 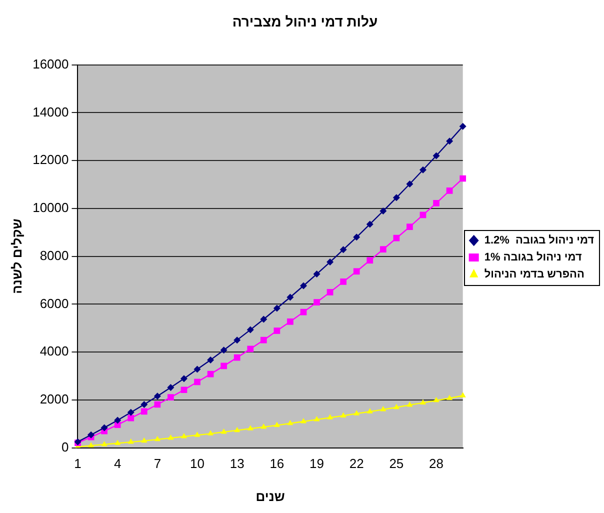 I want to click on x-tick-label: 7, so click(x=158, y=464).